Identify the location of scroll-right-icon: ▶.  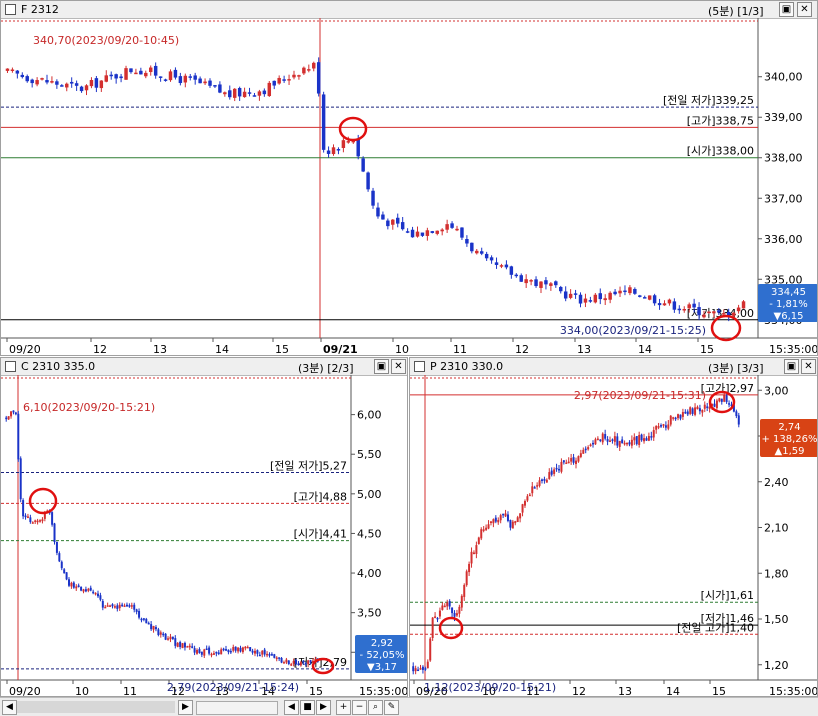
(185, 707).